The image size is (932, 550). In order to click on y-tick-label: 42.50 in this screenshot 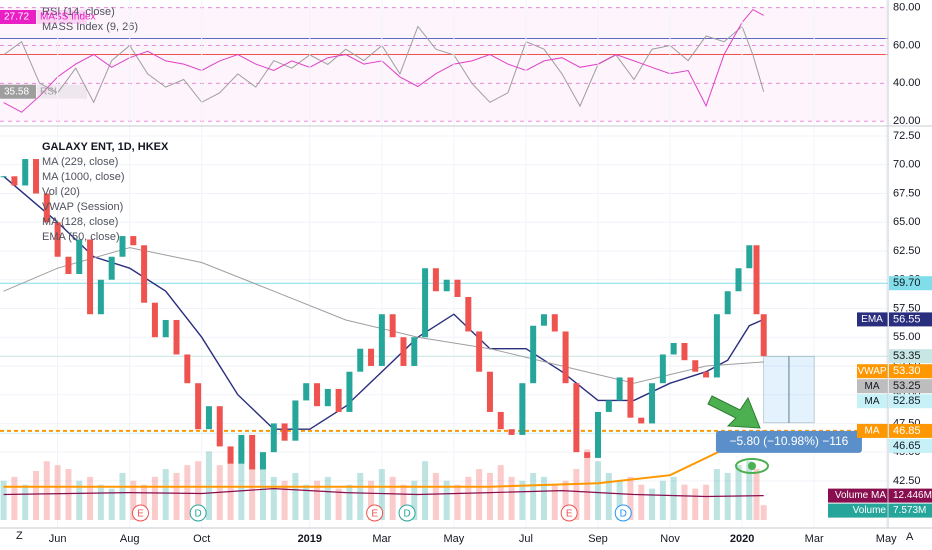, I will do `click(907, 481)`.